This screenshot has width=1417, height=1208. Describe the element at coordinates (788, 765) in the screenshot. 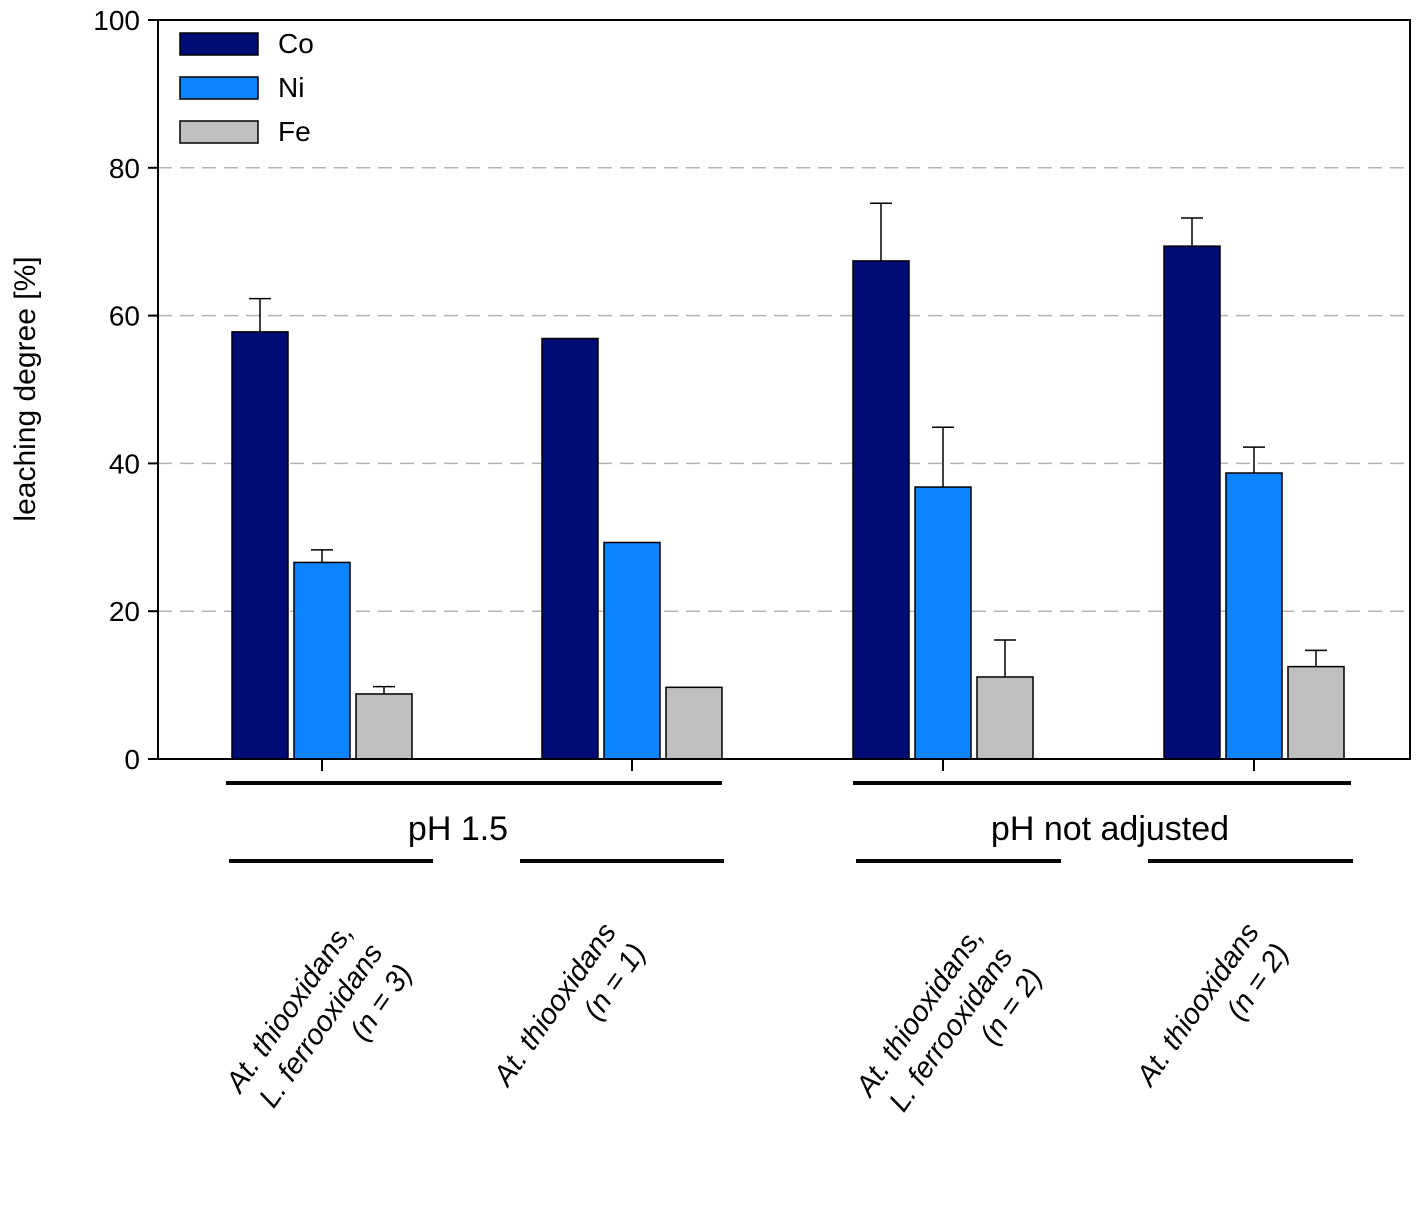

I see `x-axis` at that location.